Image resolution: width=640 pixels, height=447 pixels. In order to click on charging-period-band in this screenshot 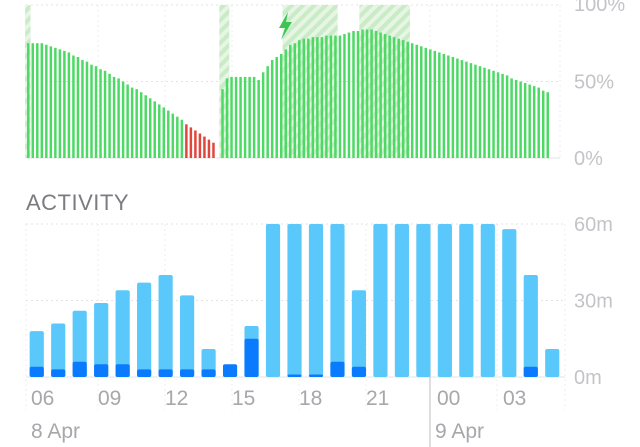, I will do `click(224, 81)`.